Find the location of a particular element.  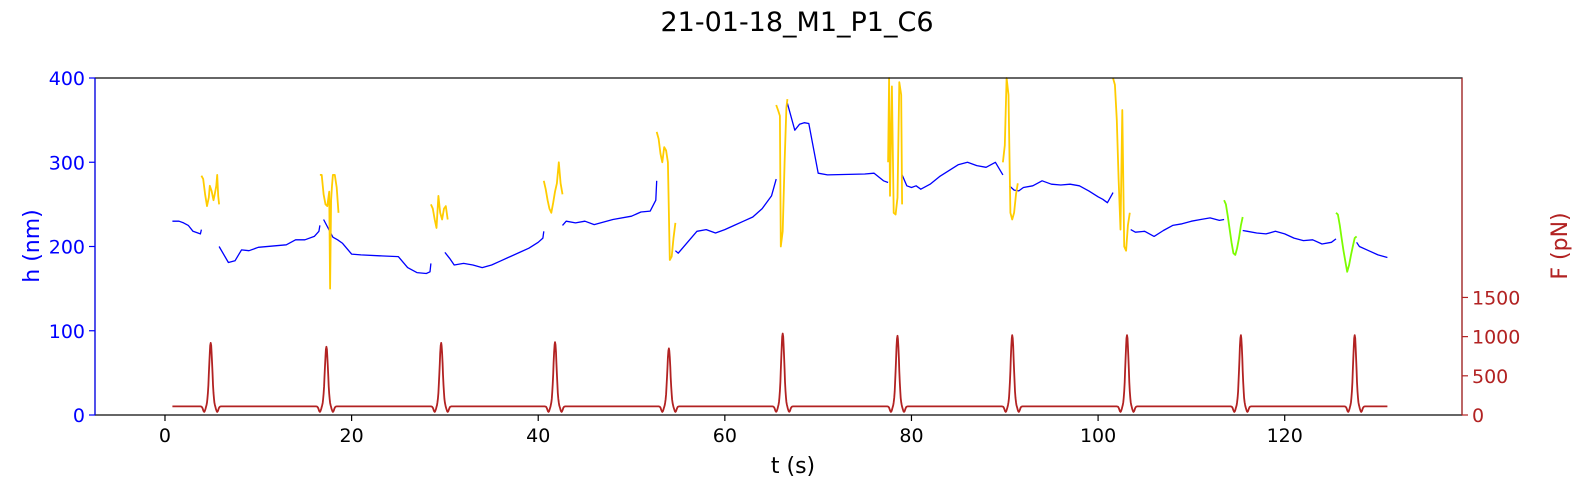

x-tick-label: 0 is located at coordinates (165, 436).